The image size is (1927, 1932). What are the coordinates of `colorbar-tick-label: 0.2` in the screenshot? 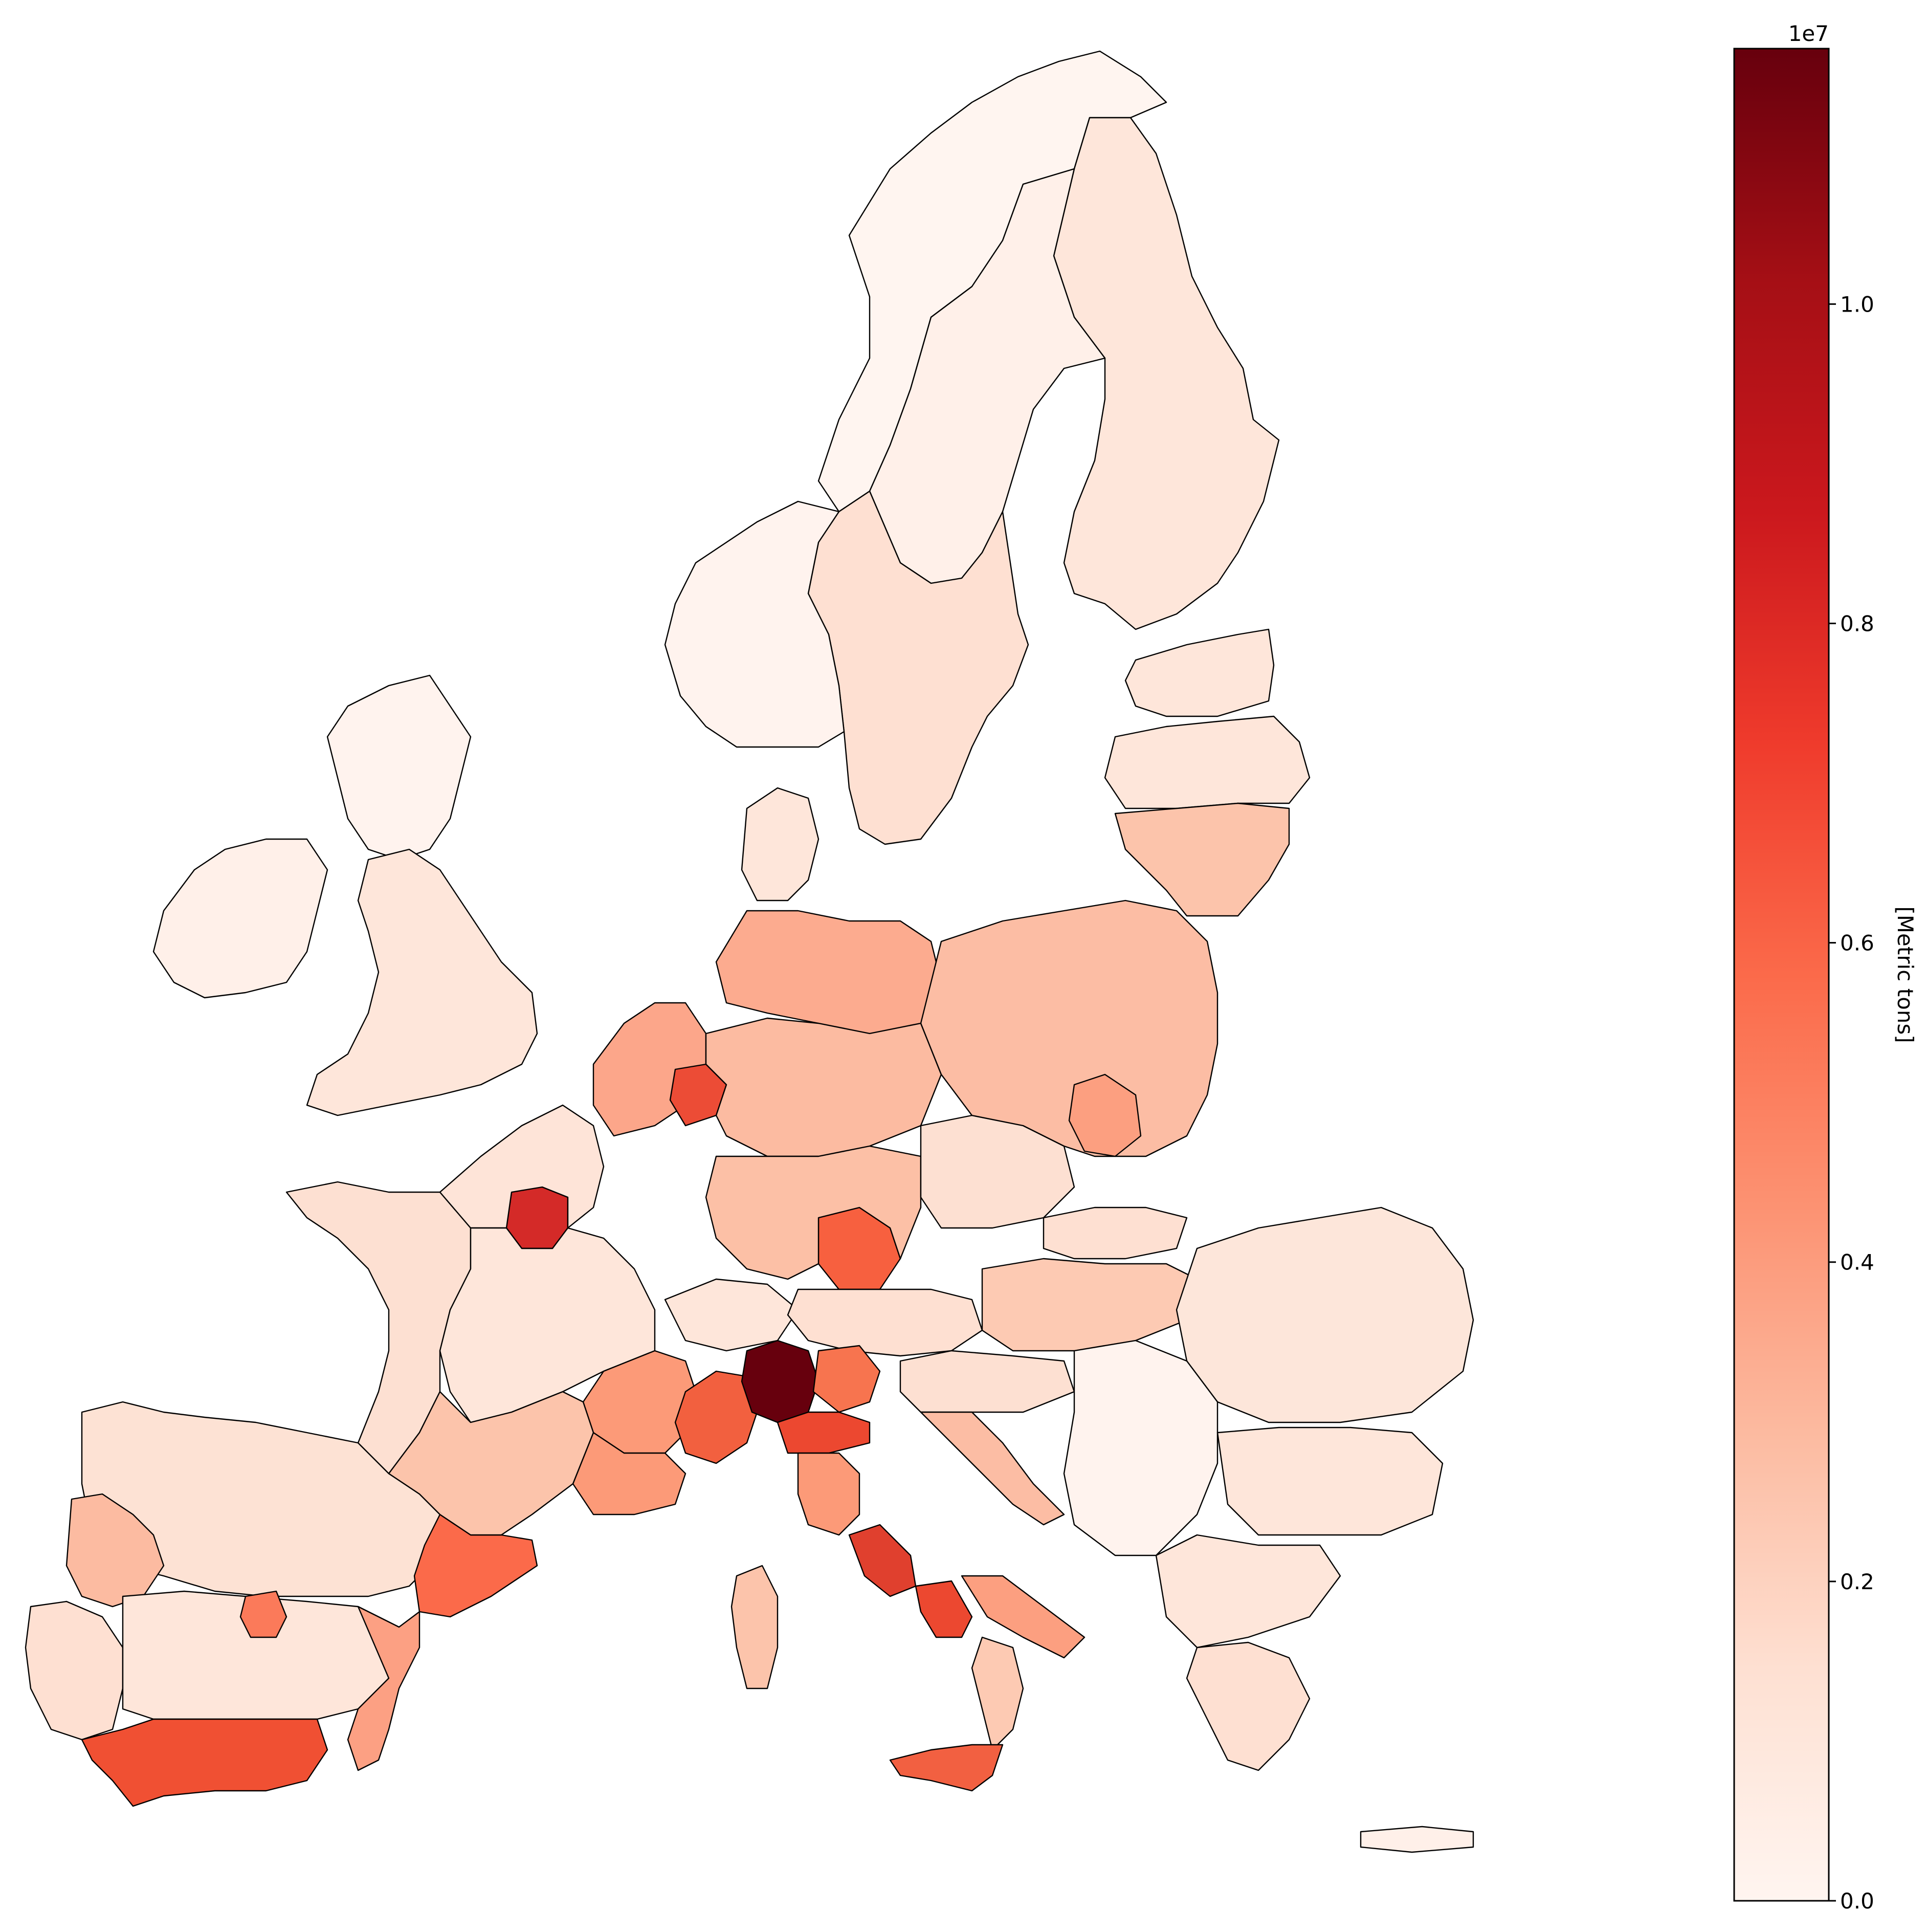 It's located at (1857, 1582).